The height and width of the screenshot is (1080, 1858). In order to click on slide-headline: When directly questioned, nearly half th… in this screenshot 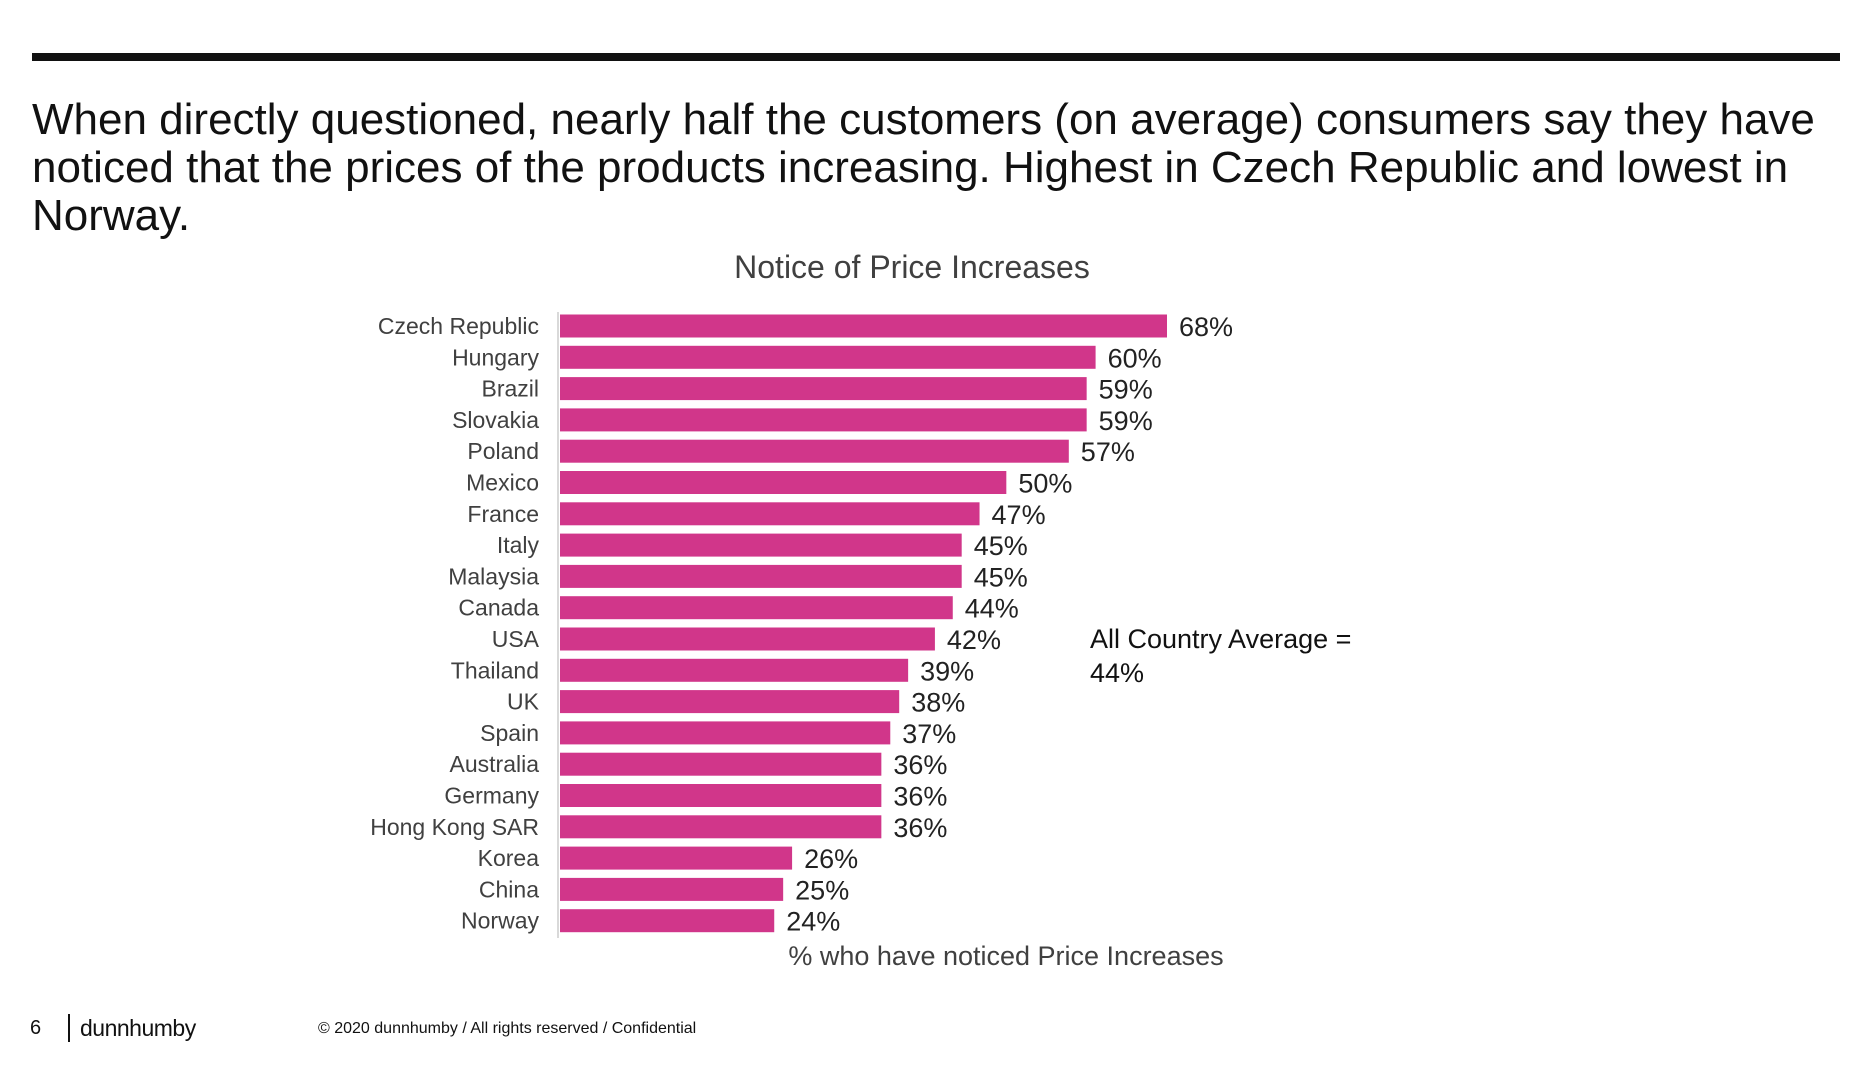, I will do `click(923, 167)`.